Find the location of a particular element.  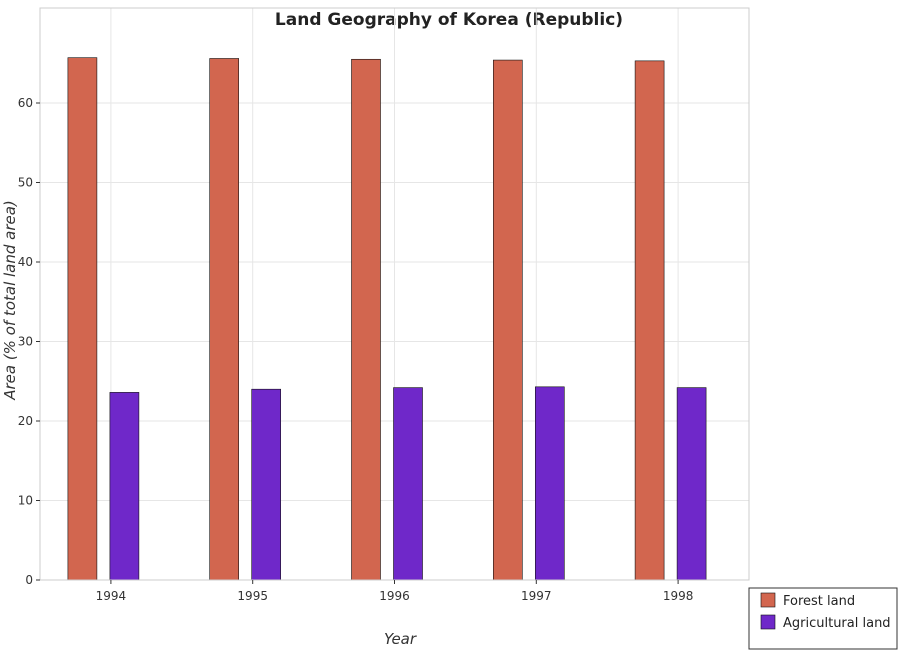

bar-forest-land-1995 is located at coordinates (224, 319).